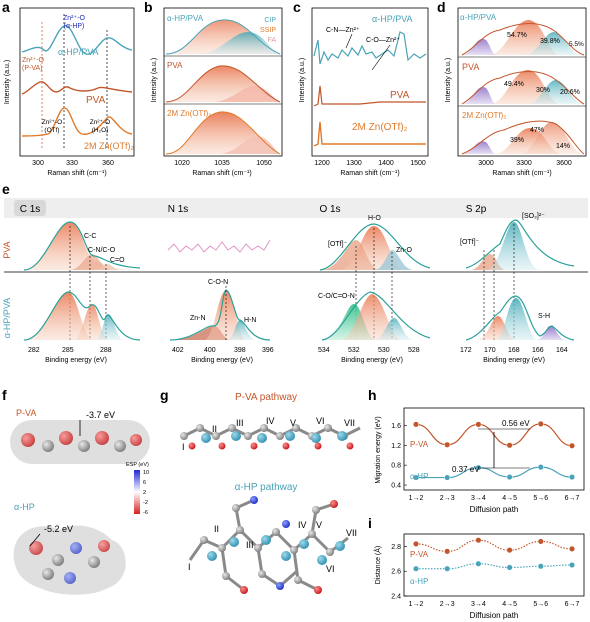  What do you see at coordinates (494, 509) in the screenshot?
I see `panel-h-xlabel: Diffusion path` at bounding box center [494, 509].